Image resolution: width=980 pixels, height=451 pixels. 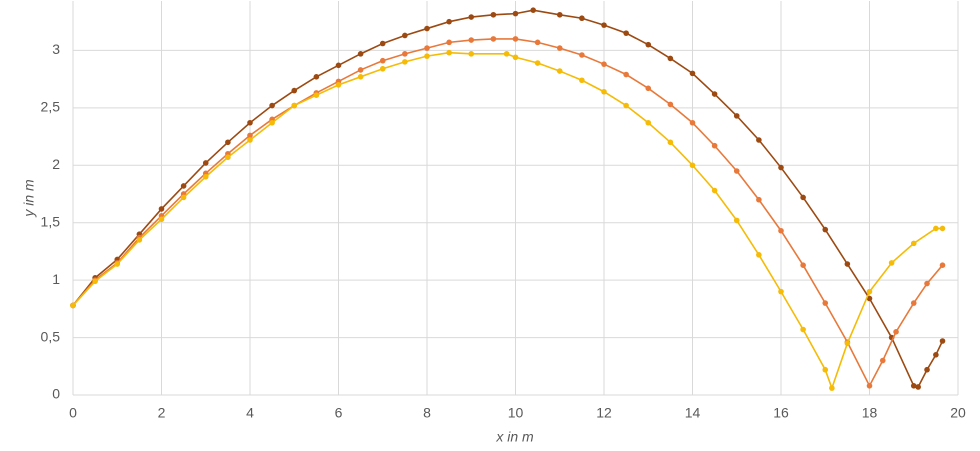 What do you see at coordinates (958, 413) in the screenshot?
I see `x-tick-label: 20` at bounding box center [958, 413].